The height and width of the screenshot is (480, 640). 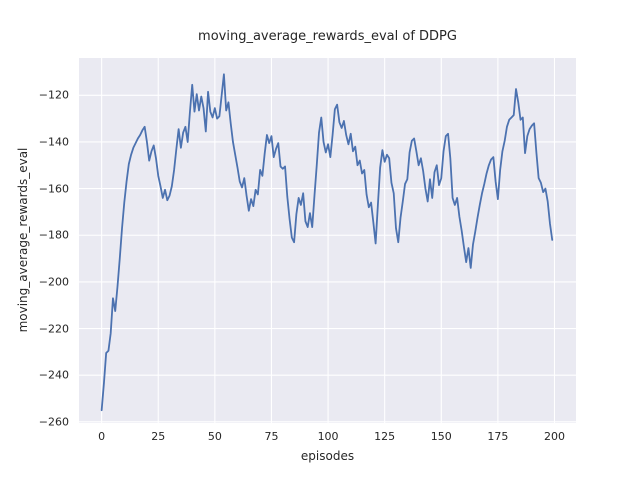 I want to click on y-tick-label: −220, so click(x=53, y=329).